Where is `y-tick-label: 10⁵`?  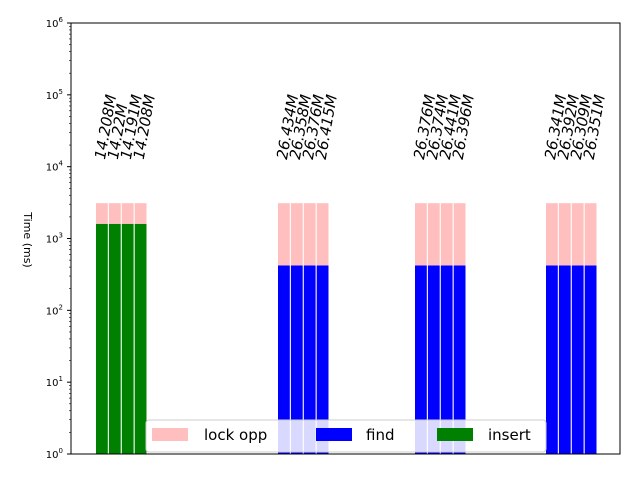 y-tick-label: 10⁵ is located at coordinates (54, 95).